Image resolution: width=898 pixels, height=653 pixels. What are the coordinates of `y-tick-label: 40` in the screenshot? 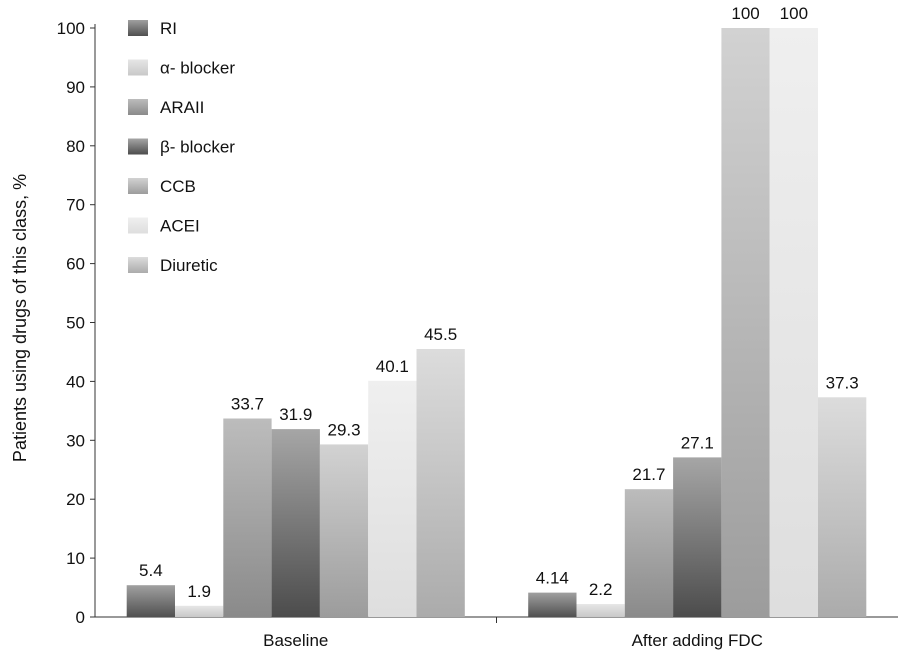 It's located at (75, 381).